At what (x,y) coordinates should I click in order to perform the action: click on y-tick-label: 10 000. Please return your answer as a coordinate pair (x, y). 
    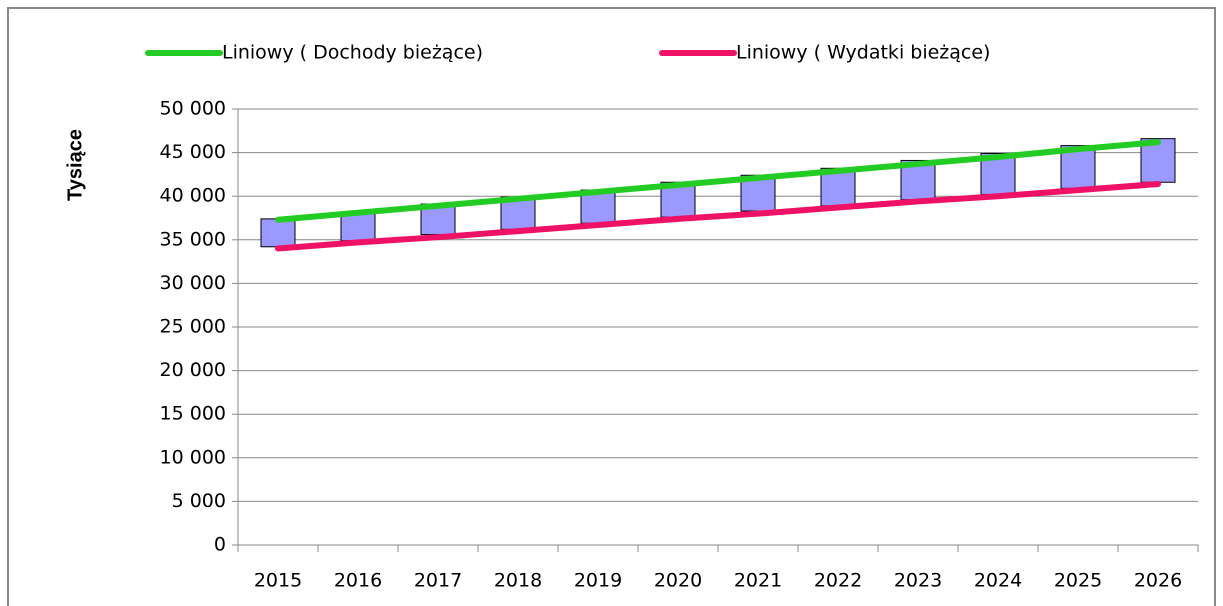
    Looking at the image, I should click on (193, 457).